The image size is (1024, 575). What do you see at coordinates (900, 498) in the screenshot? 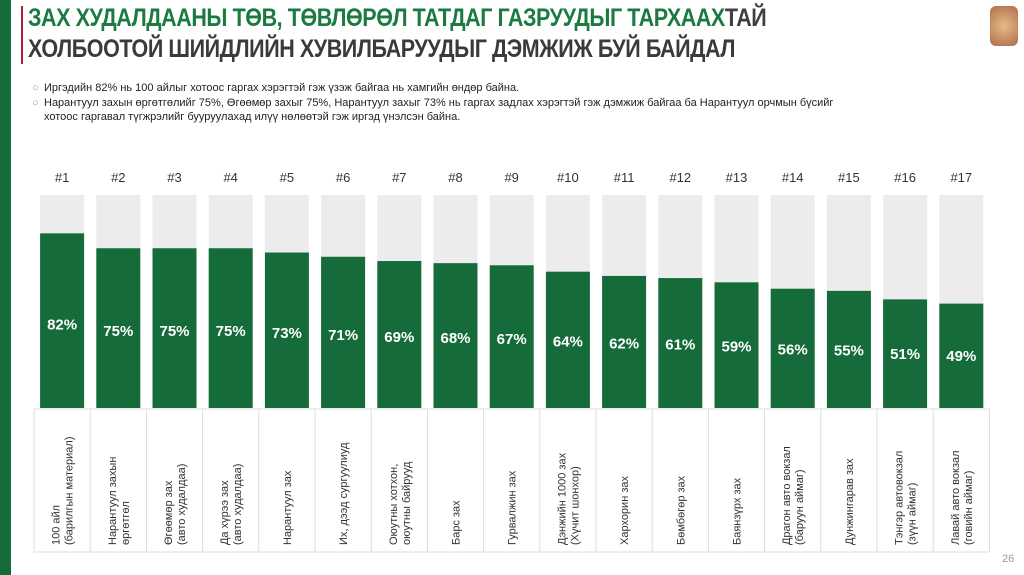
I see `category-label: Тэнгэр автовокзал` at bounding box center [900, 498].